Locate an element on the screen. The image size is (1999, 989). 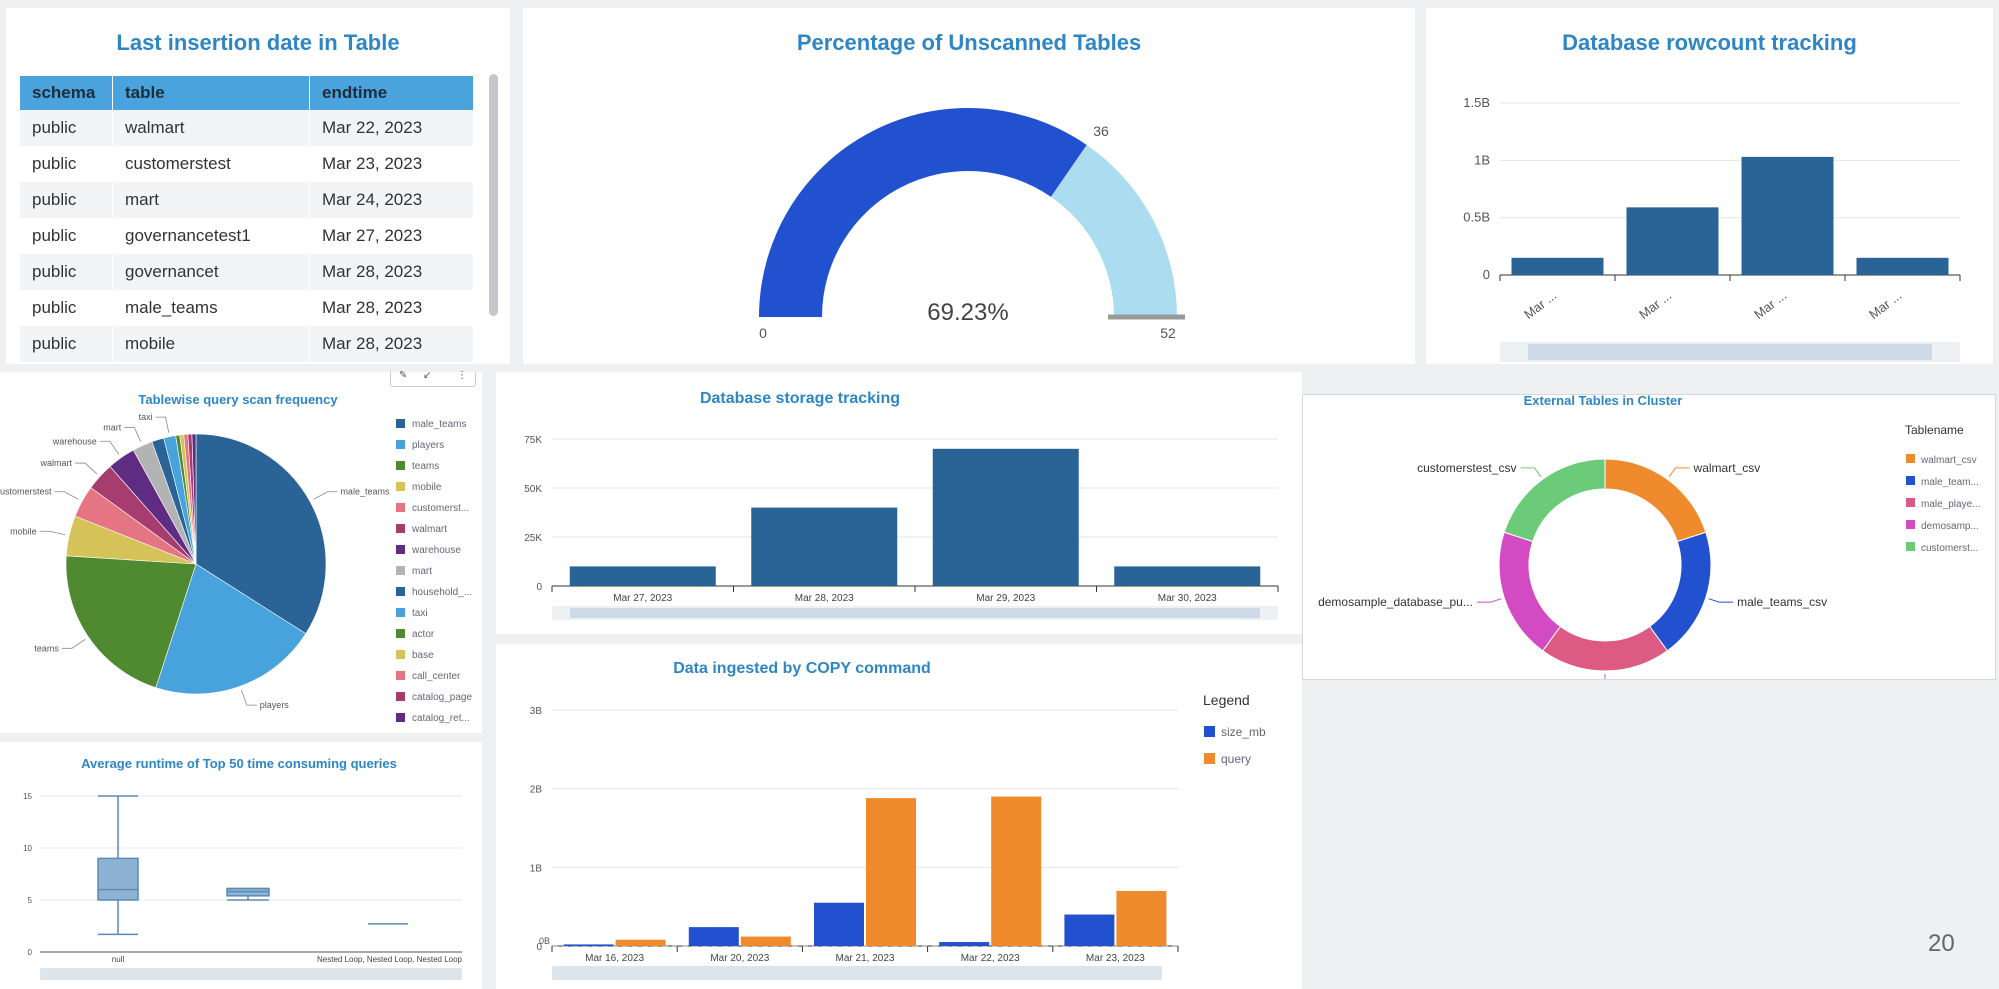
x-tick-label: null is located at coordinates (118, 959).